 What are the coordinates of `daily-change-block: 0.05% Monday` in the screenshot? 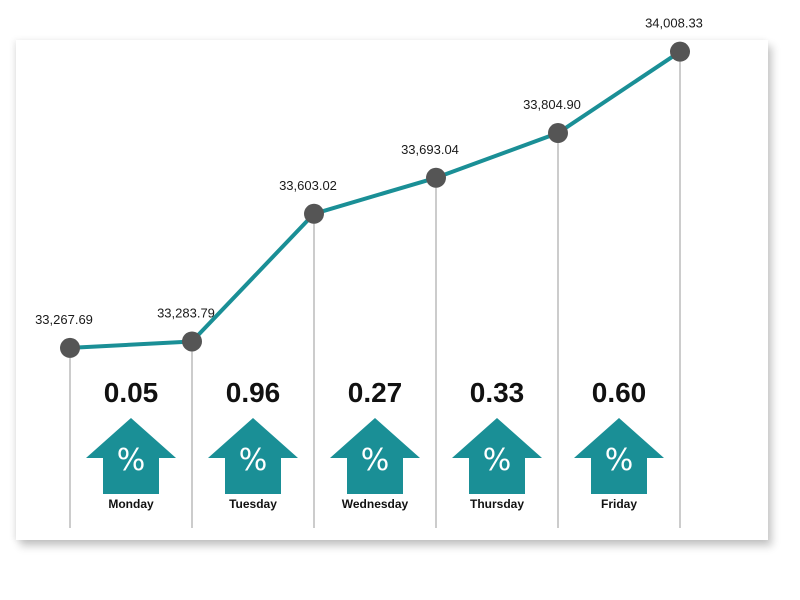 It's located at (131, 444).